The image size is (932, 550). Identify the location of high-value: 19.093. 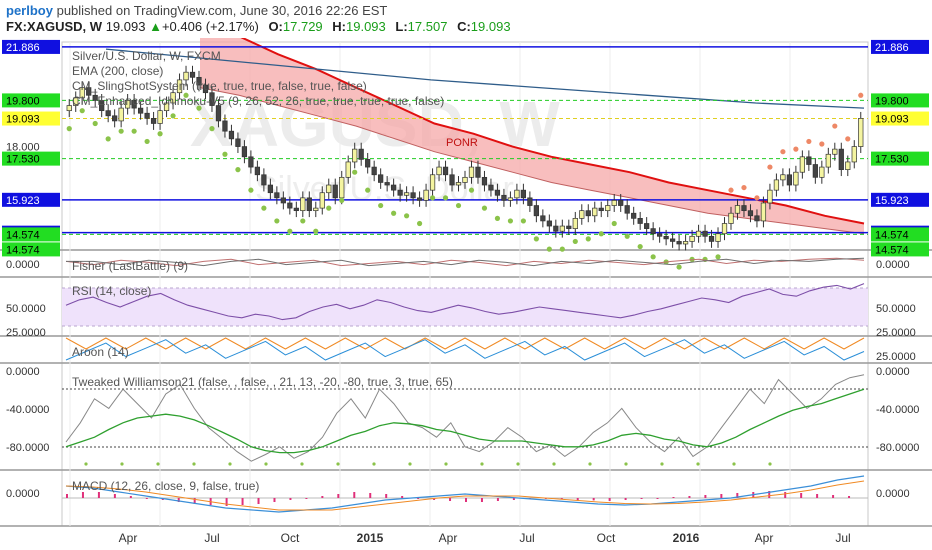
(366, 26).